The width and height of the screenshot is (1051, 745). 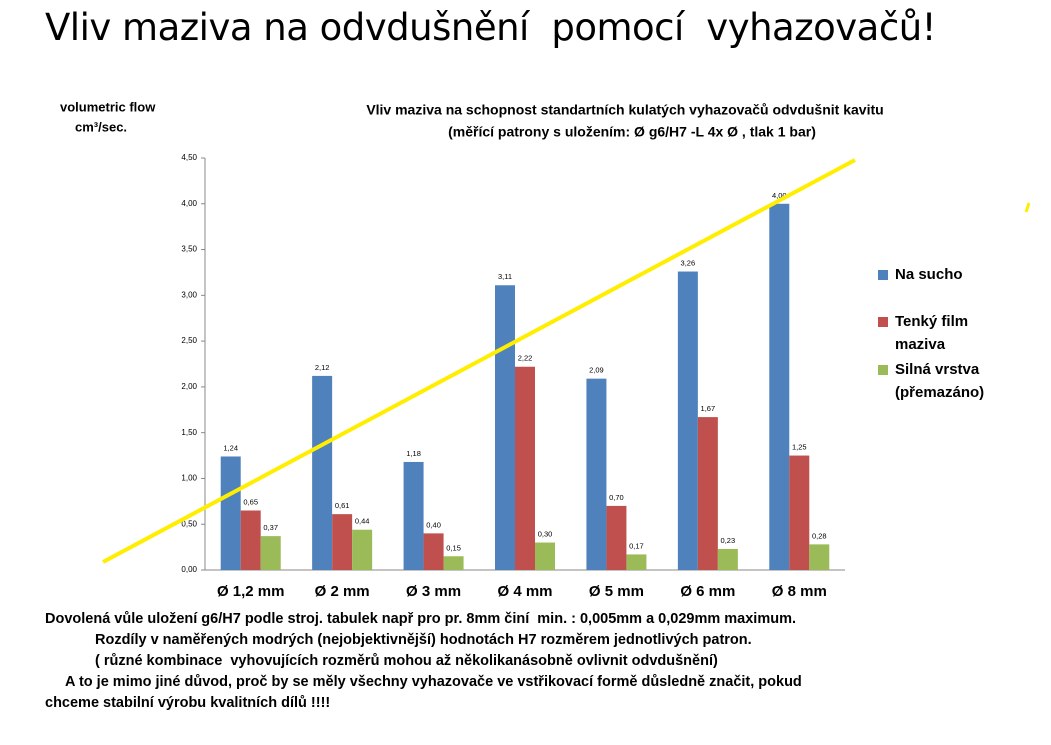 What do you see at coordinates (251, 591) in the screenshot?
I see `x-tick-label: Ø 1,2 mm` at bounding box center [251, 591].